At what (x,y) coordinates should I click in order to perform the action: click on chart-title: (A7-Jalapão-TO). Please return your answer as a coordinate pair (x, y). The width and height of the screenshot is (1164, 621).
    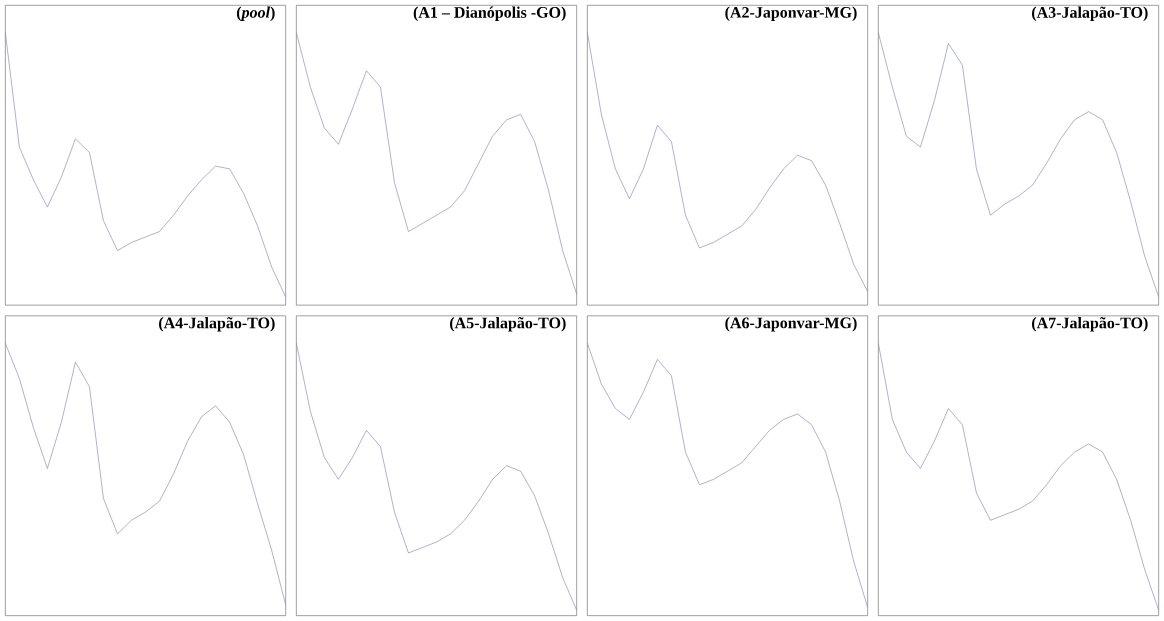
    Looking at the image, I should click on (1090, 324).